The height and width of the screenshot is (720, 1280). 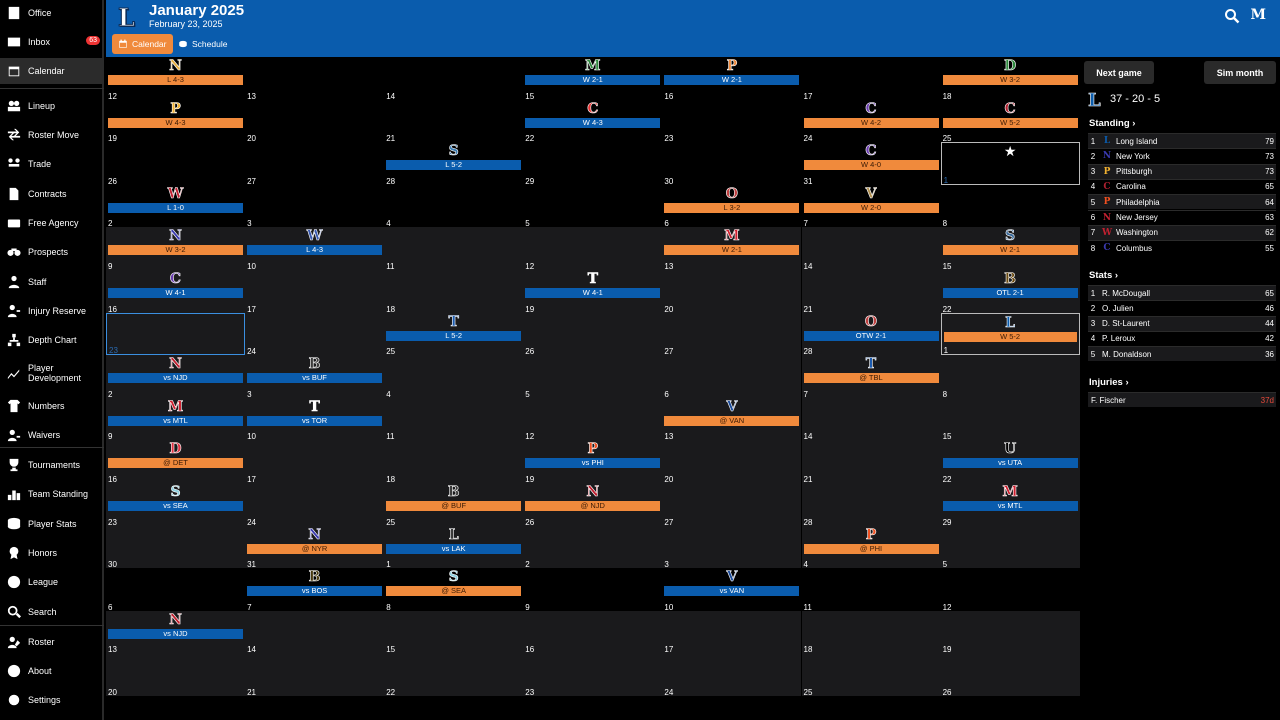 What do you see at coordinates (315, 591) in the screenshot?
I see `game-result: vs BOS` at bounding box center [315, 591].